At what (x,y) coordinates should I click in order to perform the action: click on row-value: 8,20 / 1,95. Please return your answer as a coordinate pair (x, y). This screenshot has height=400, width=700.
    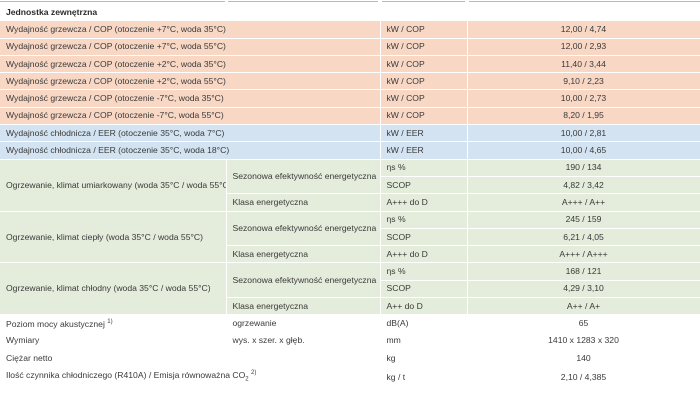
    Looking at the image, I should click on (583, 116).